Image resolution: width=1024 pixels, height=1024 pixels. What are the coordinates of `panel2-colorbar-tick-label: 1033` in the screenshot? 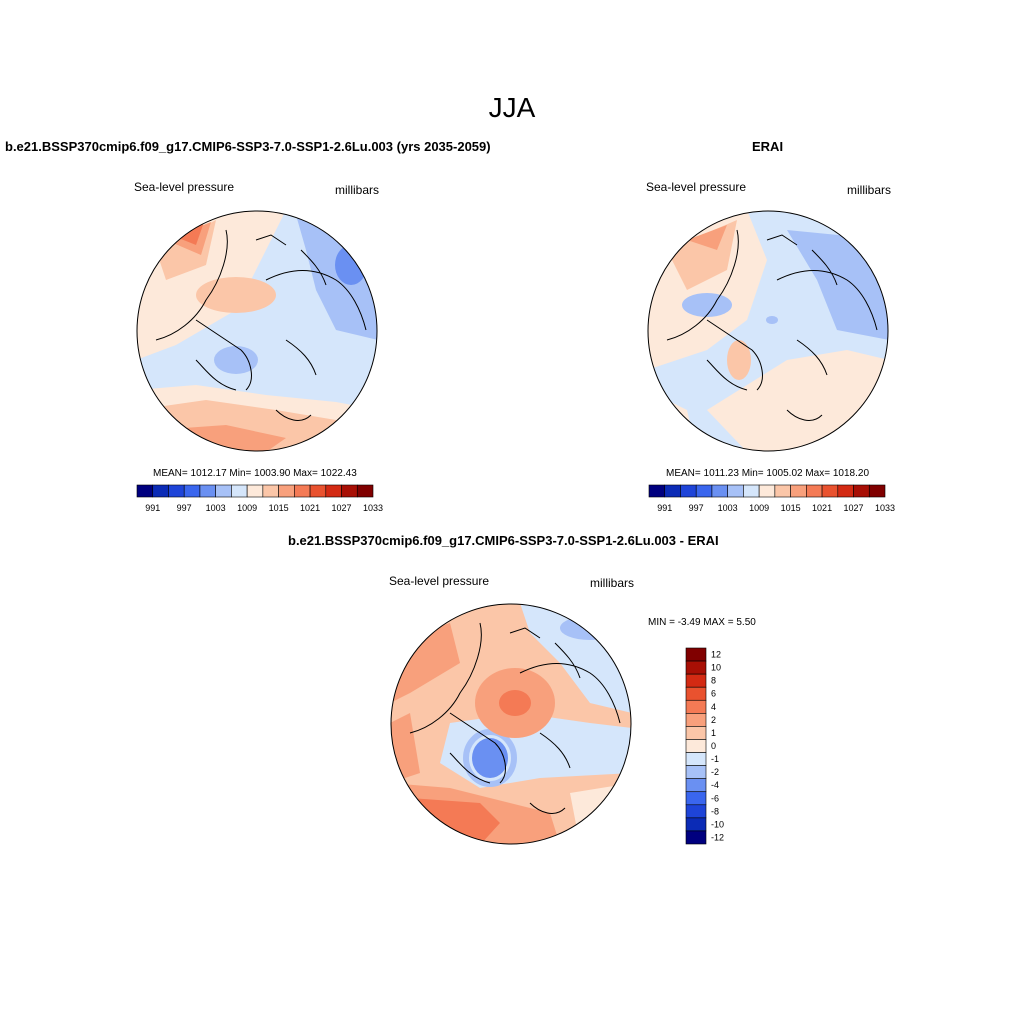 It's located at (885, 508).